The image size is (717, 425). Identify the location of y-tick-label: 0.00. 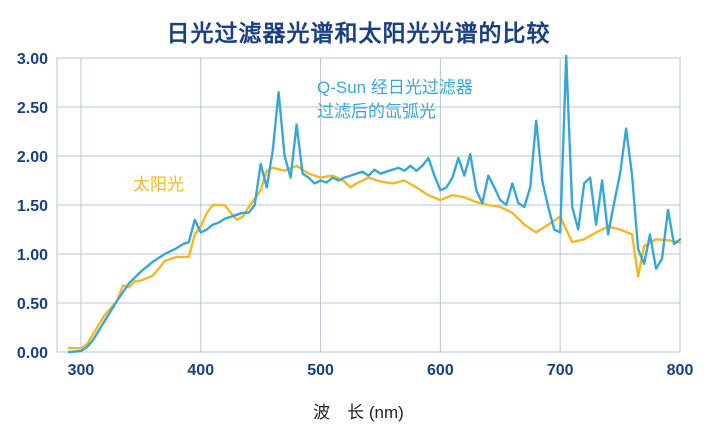
(32, 353).